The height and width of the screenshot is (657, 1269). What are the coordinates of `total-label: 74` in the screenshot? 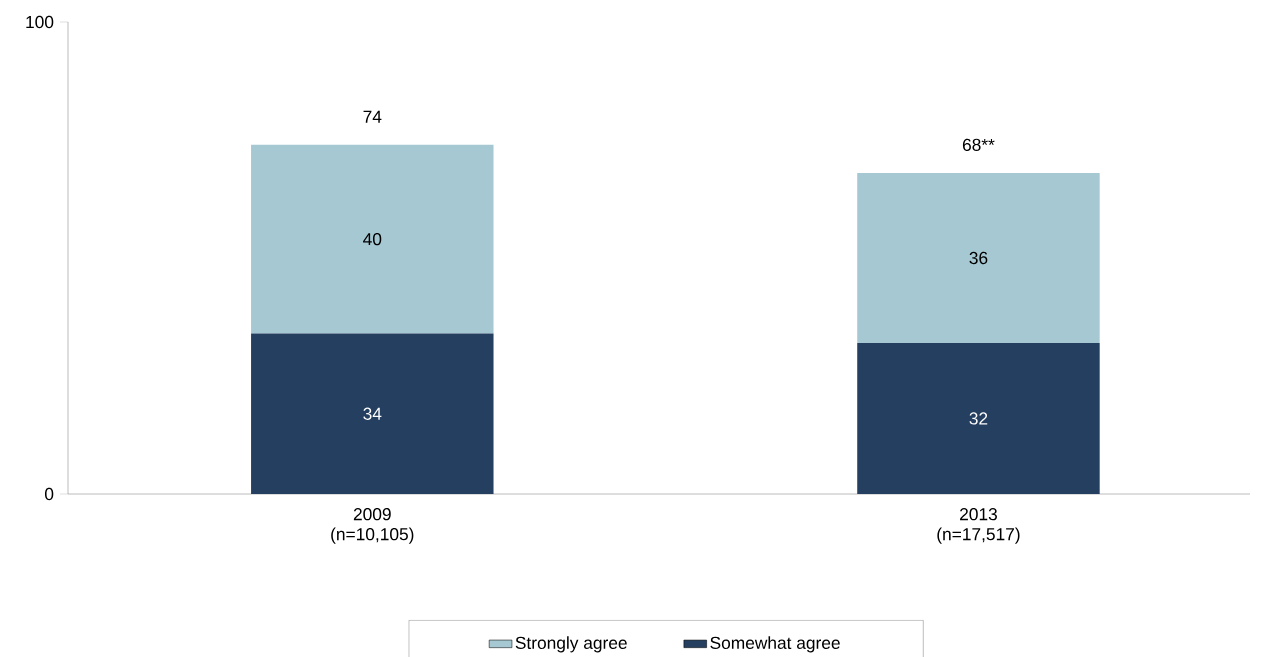 It's located at (372, 116).